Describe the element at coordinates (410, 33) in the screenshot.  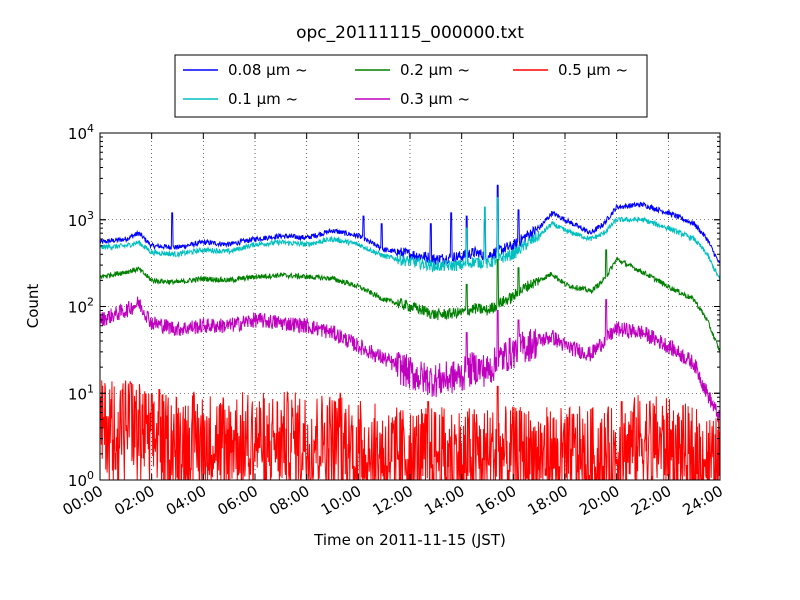
I see `chart-title: opc_20111115_000000.txt` at that location.